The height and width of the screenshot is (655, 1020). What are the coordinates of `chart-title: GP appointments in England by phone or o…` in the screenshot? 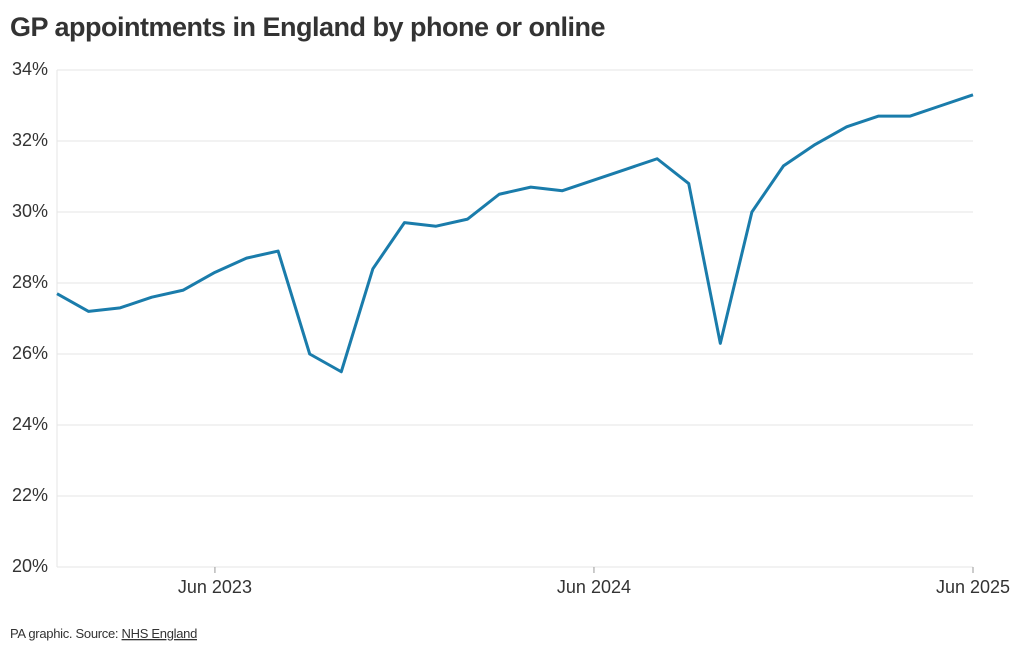 It's located at (308, 27).